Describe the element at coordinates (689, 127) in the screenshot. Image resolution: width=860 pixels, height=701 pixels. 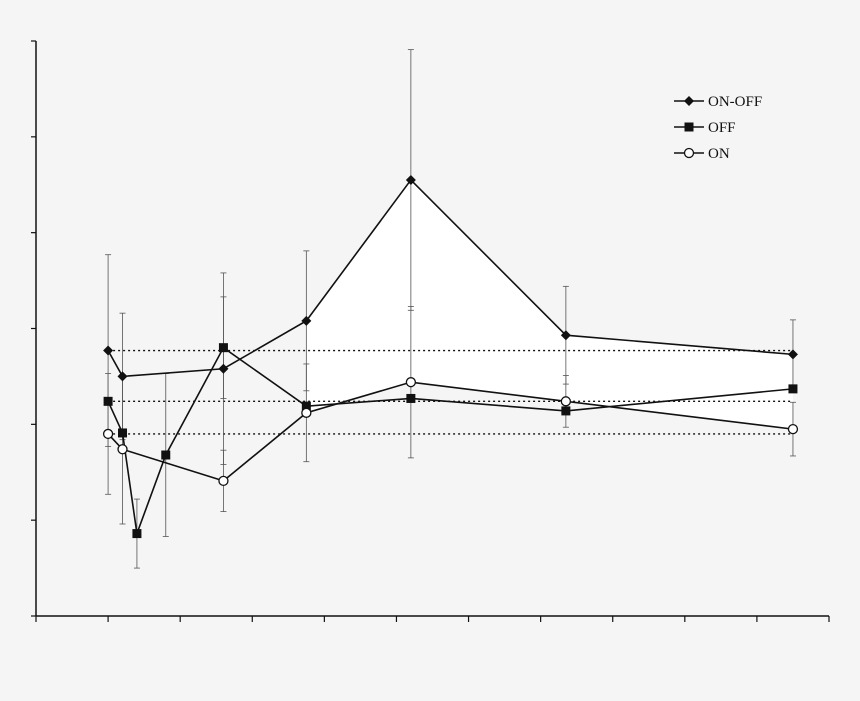
I see `legend-marker-off` at that location.